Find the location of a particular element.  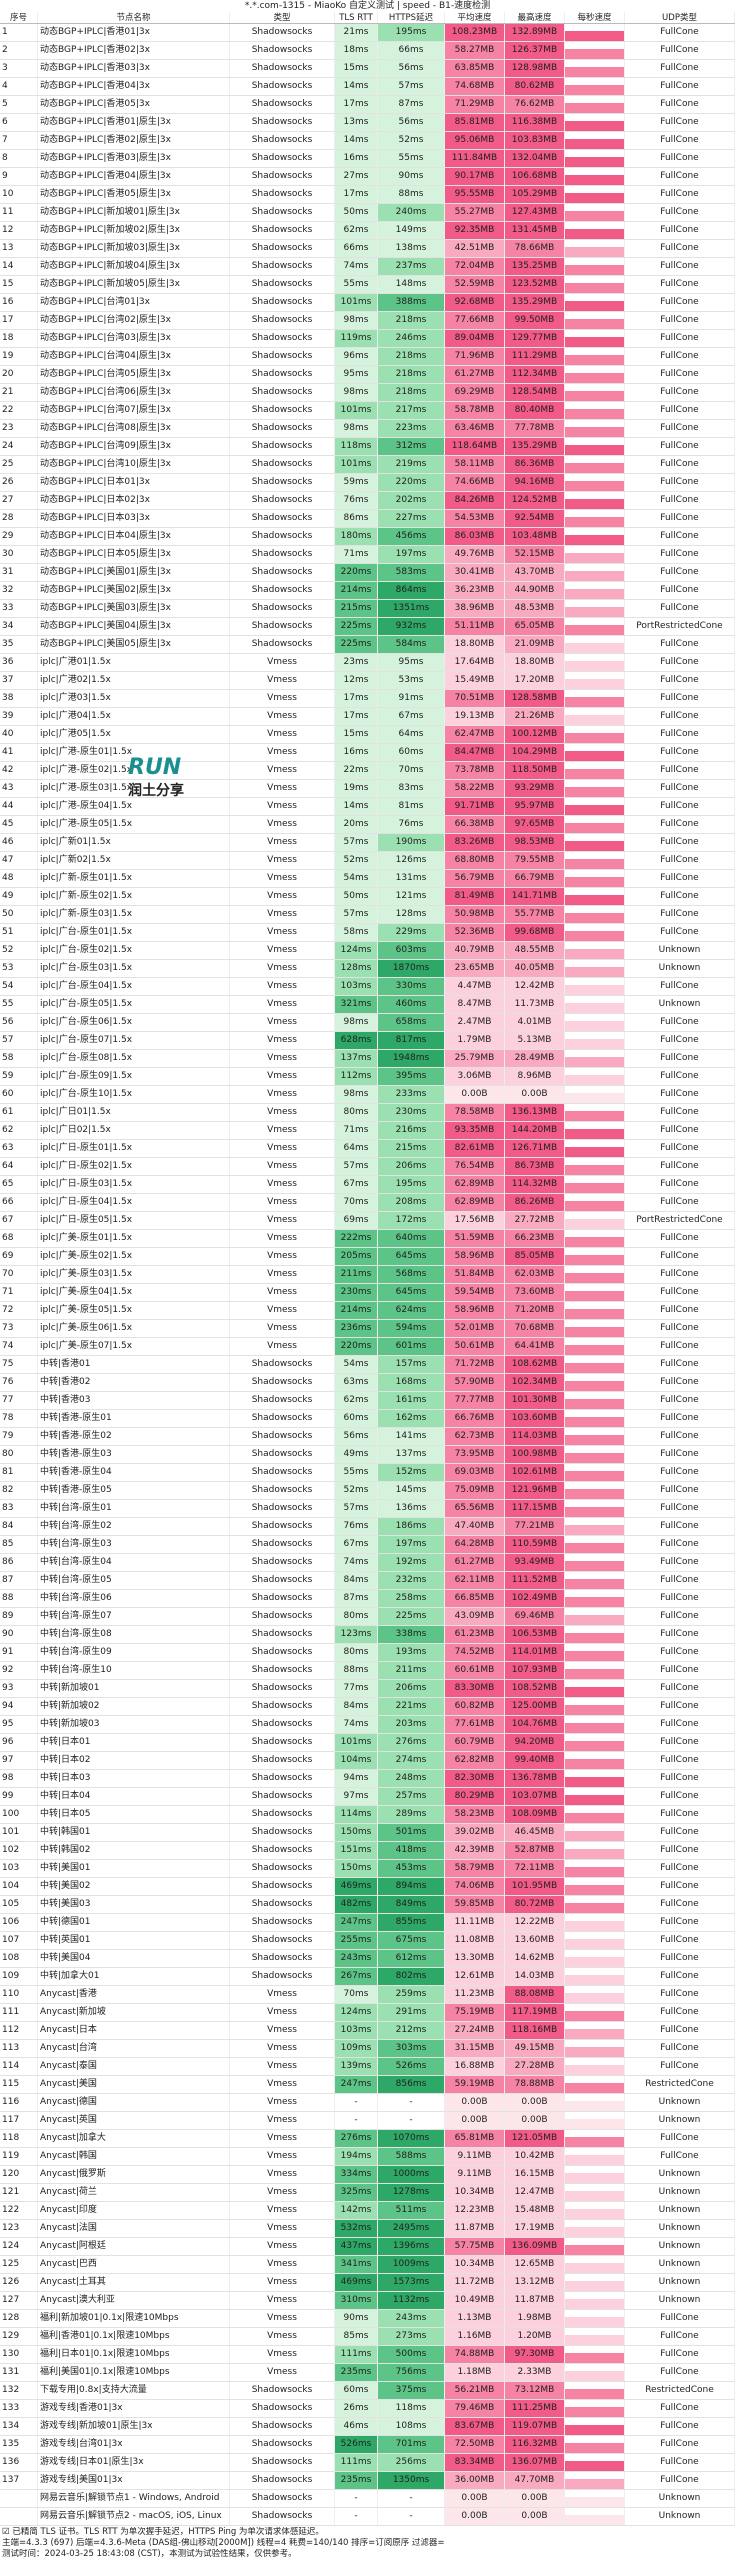

node-name: iplc|广台-原生02|1.5x is located at coordinates (134, 950).